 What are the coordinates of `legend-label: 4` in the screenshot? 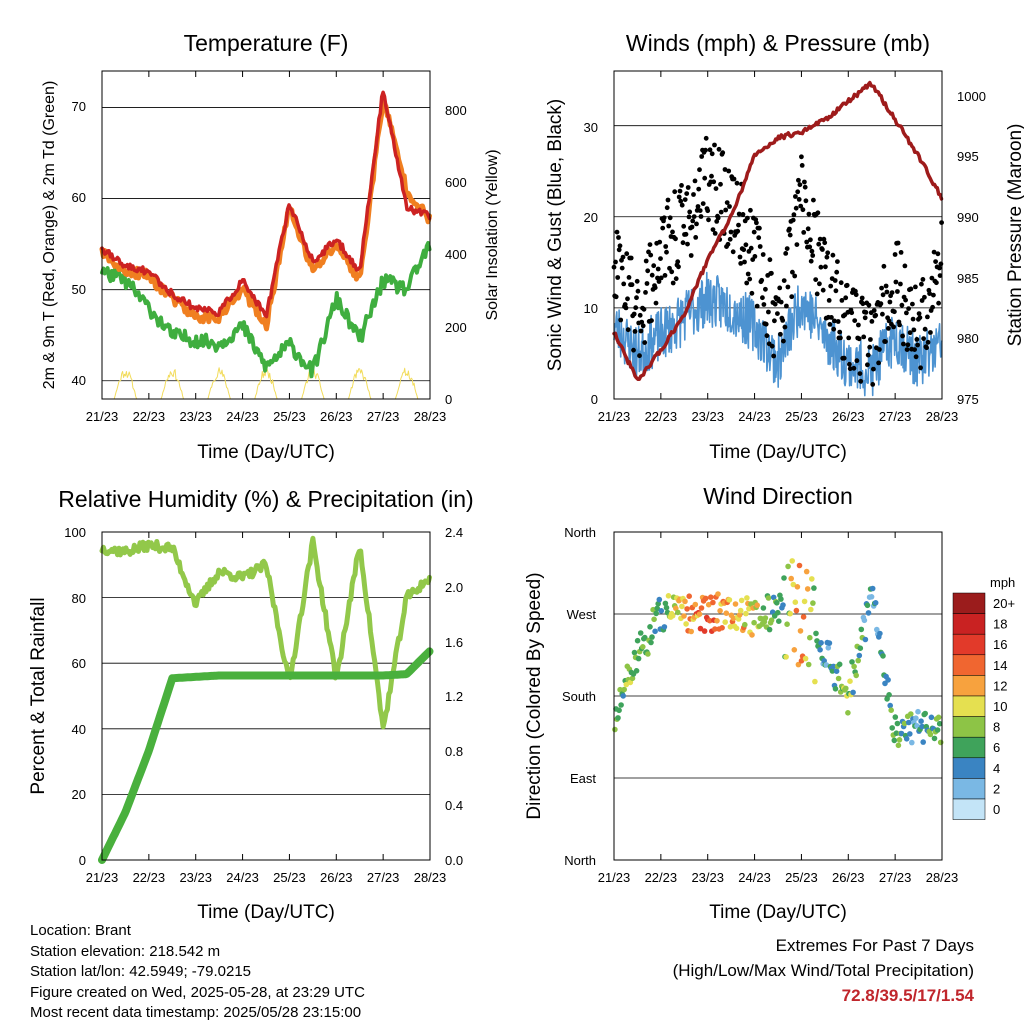 It's located at (996, 768).